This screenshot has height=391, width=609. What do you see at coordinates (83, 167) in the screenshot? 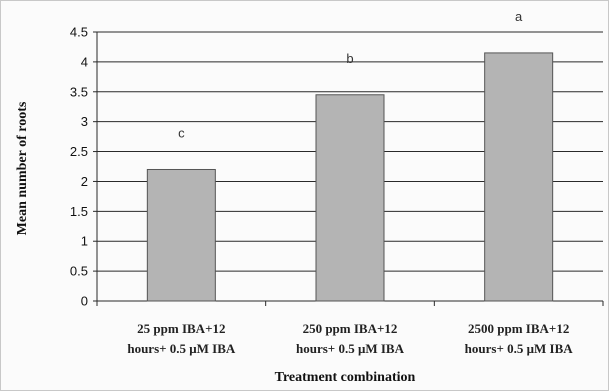
I see `y-axis-ticks: 0 0.5 1 1.5 2 2.5 3 3.5 4 4.5` at bounding box center [83, 167].